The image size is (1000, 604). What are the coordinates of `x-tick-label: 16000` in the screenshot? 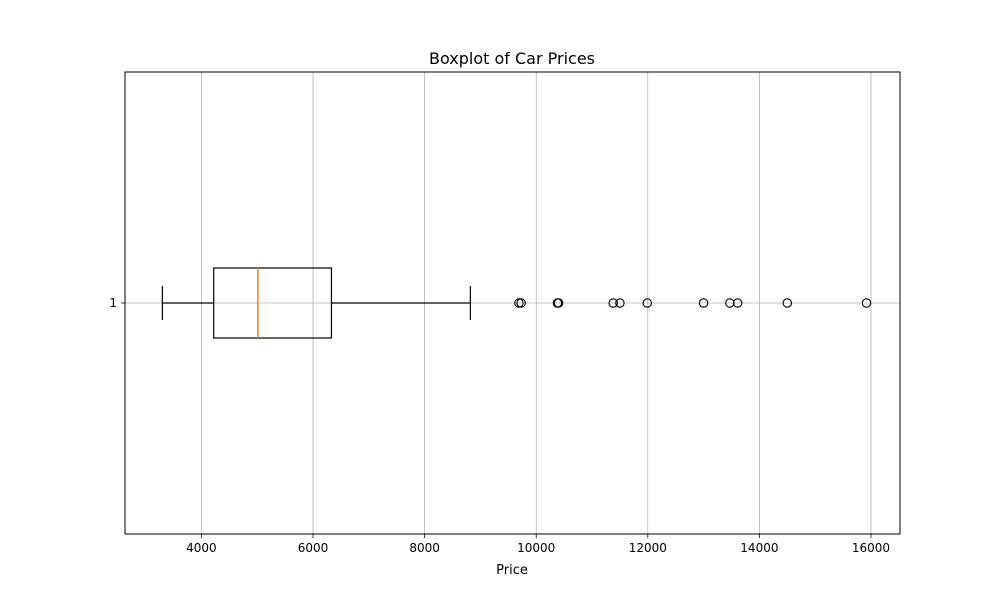 It's located at (871, 548).